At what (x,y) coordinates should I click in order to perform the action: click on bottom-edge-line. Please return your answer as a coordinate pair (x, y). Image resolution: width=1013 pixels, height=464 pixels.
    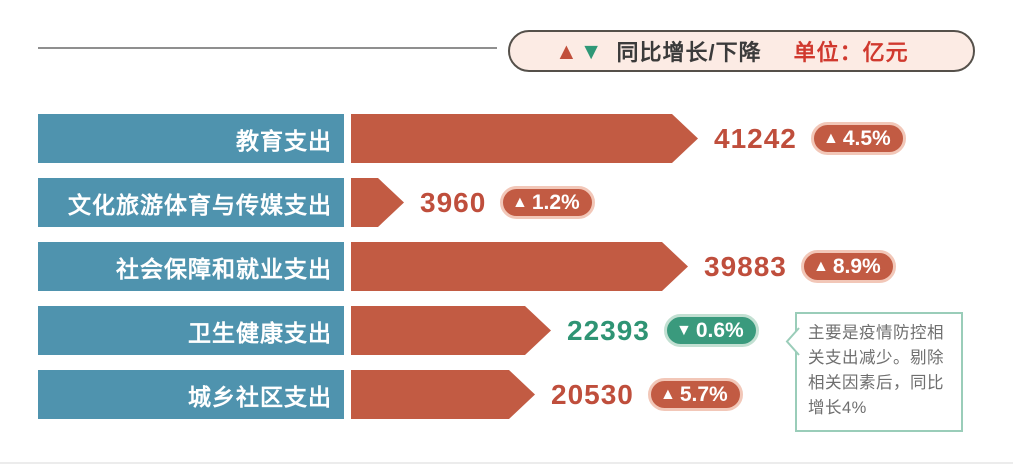
    Looking at the image, I should click on (506, 463).